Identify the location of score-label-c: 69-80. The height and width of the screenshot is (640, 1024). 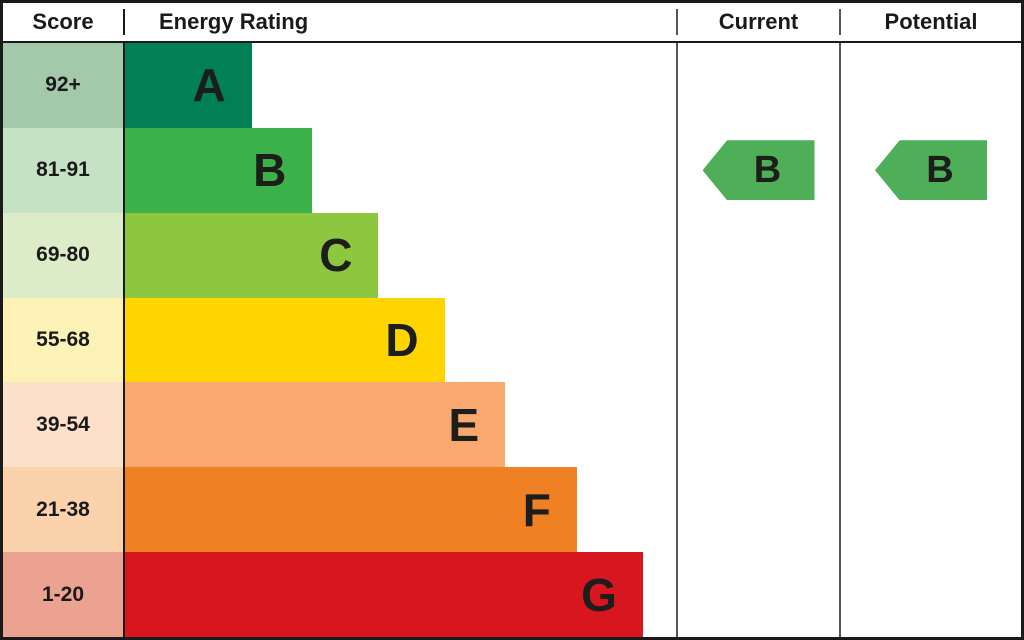
(63, 255).